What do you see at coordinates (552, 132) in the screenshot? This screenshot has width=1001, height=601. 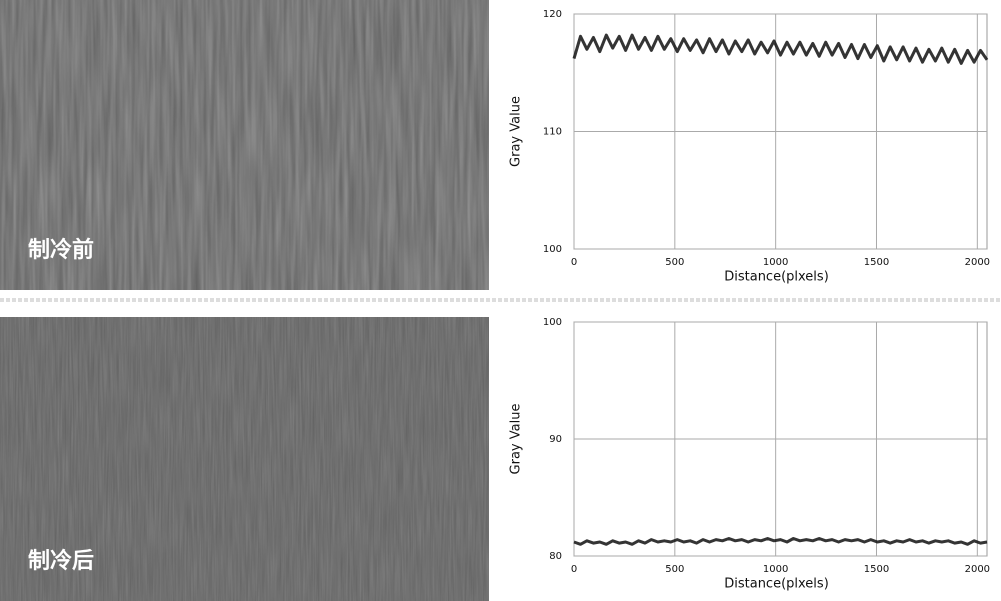 I see `y-tick-label: 110` at bounding box center [552, 132].